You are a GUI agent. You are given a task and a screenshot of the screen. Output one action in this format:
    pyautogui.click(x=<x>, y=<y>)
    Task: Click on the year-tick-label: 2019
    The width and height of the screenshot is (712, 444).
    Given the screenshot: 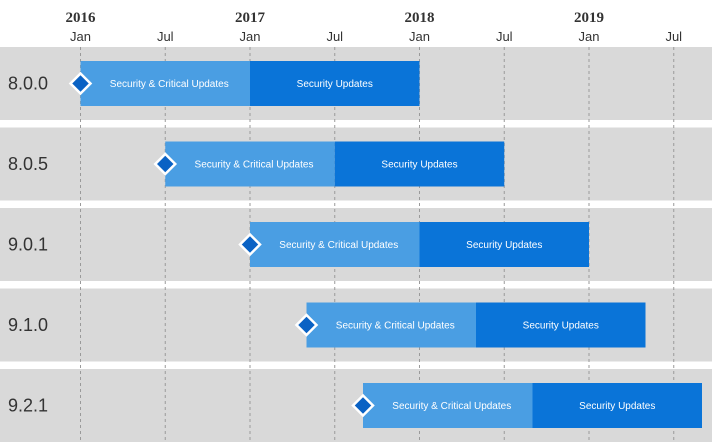 What is the action you would take?
    pyautogui.click(x=589, y=18)
    